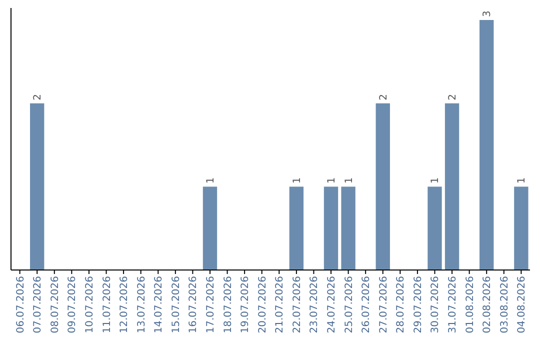 The image size is (540, 340). What do you see at coordinates (124, 305) in the screenshot?
I see `x-tick-label: 12.07.2026` at bounding box center [124, 305].